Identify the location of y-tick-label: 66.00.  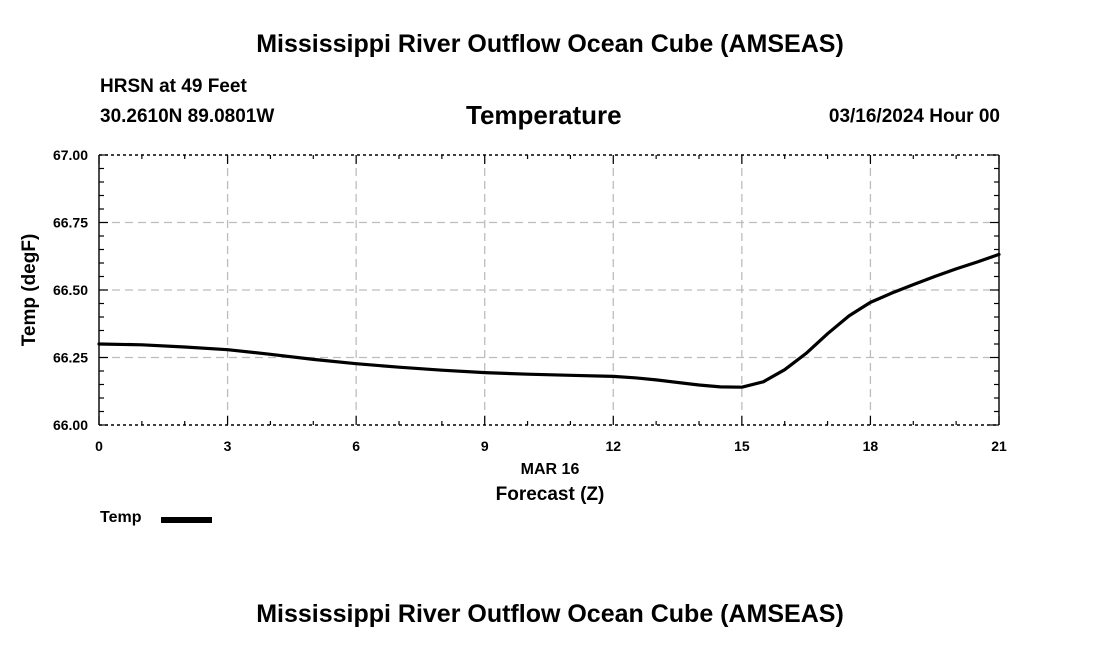
(70, 425).